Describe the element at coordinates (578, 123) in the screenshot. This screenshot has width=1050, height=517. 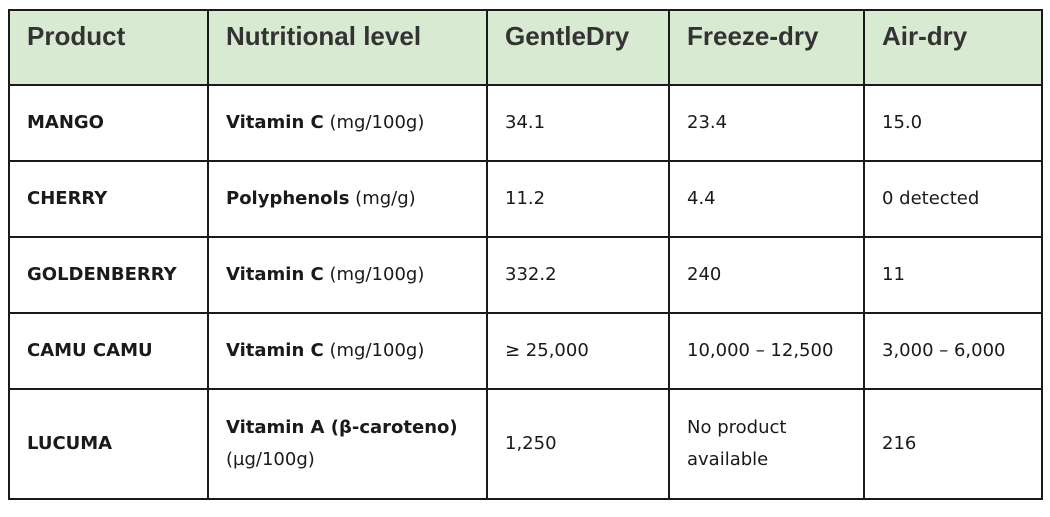
I see `gentledry-cell: 34.1` at that location.